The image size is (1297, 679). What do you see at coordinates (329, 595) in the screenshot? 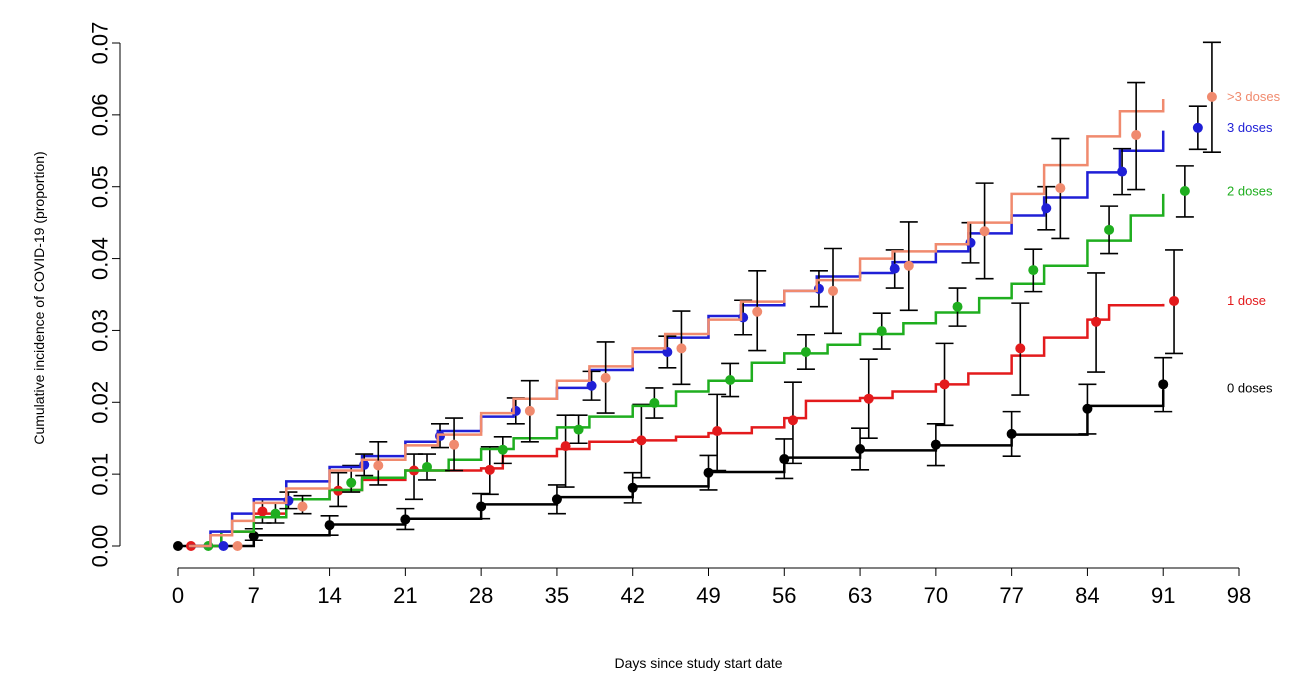
I see `x-tick-label: 14` at bounding box center [329, 595].